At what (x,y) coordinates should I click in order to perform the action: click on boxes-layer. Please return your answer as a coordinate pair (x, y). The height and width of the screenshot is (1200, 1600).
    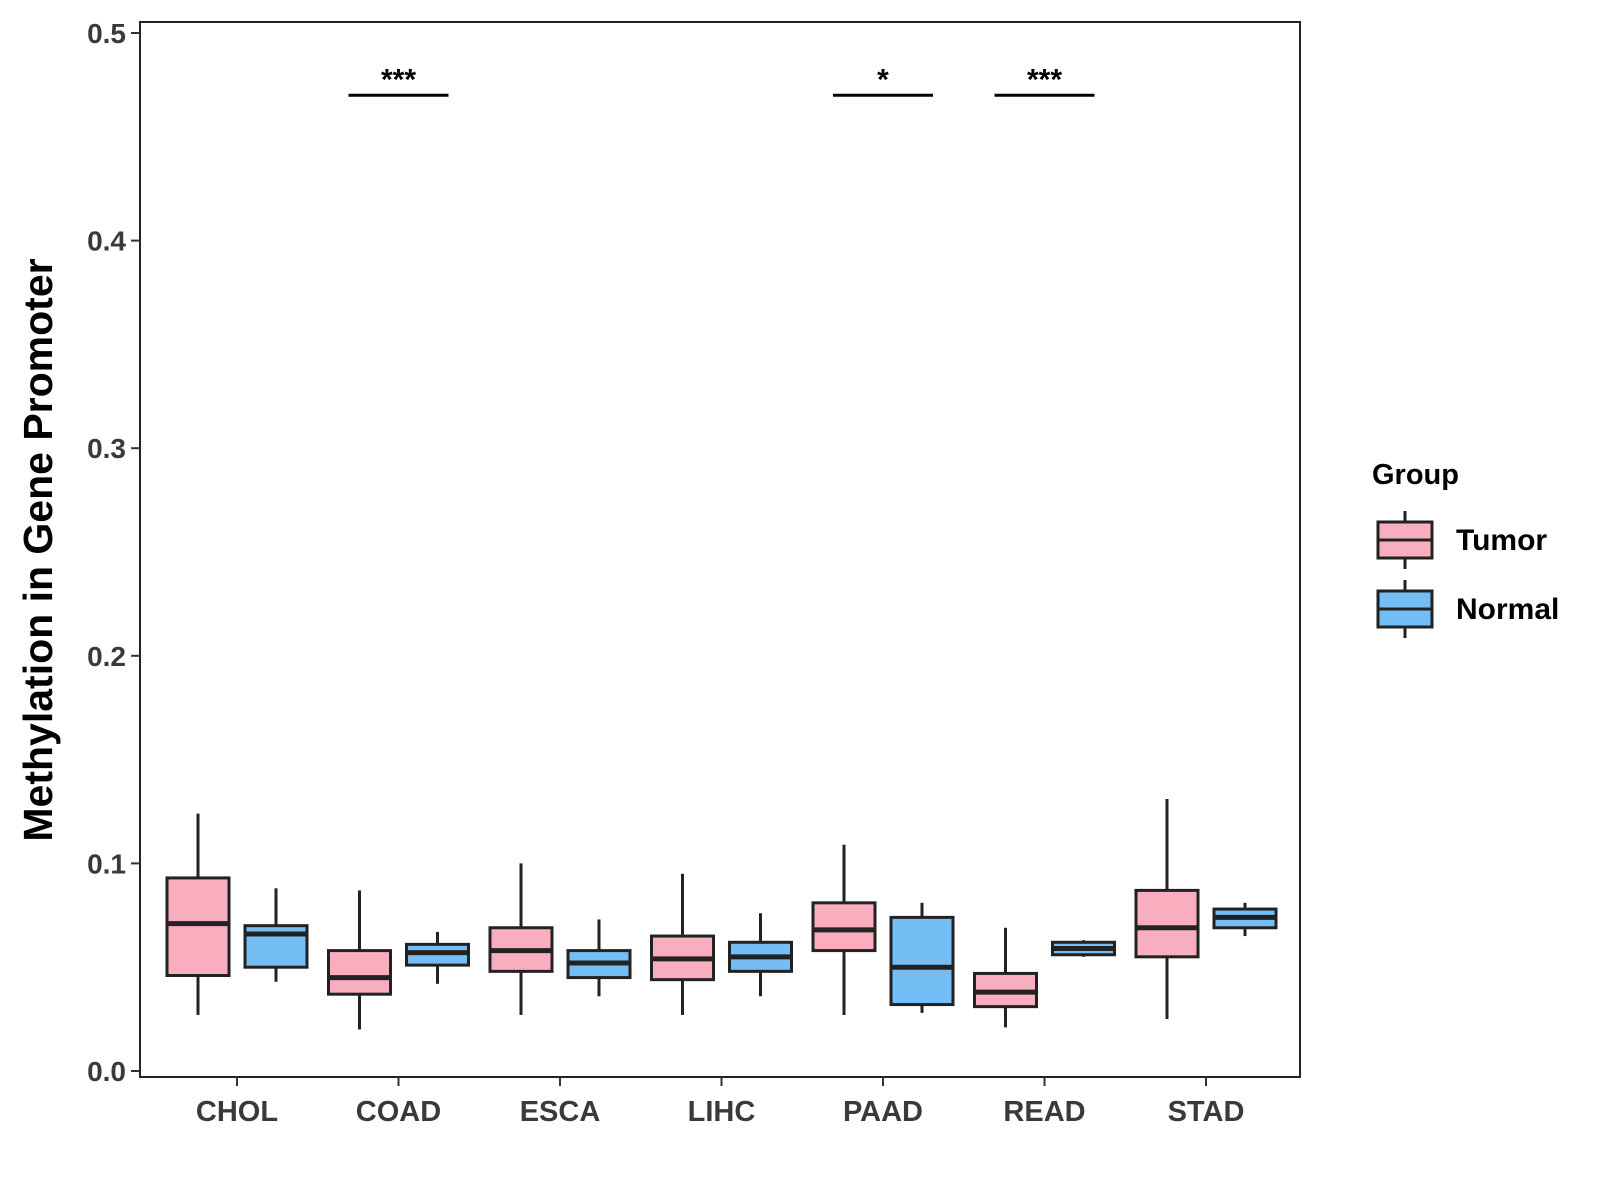
    Looking at the image, I should click on (721, 914).